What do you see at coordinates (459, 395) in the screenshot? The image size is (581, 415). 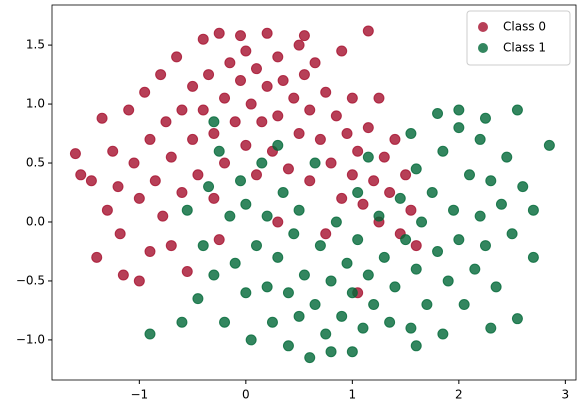 I see `x-tick-label: 2` at bounding box center [459, 395].